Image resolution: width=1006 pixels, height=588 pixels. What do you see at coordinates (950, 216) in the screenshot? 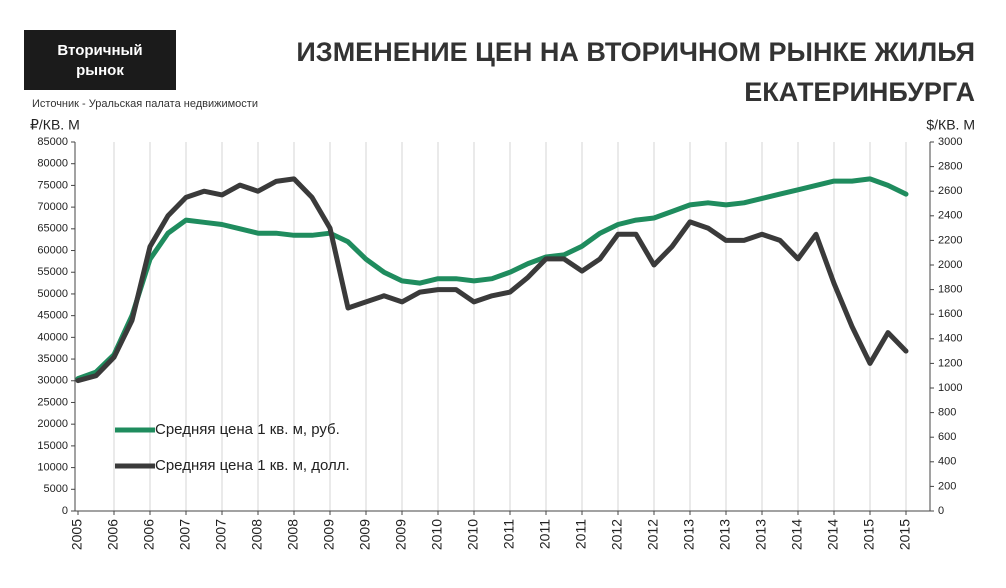
I see `y2-tick-label: 2400` at bounding box center [950, 216].